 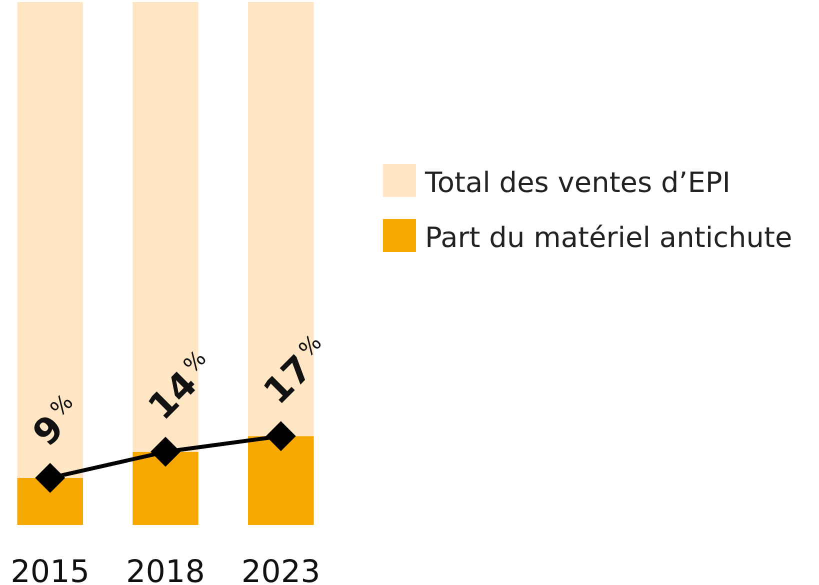 I want to click on legend-label: Total des ventes d’EPI, so click(x=577, y=182).